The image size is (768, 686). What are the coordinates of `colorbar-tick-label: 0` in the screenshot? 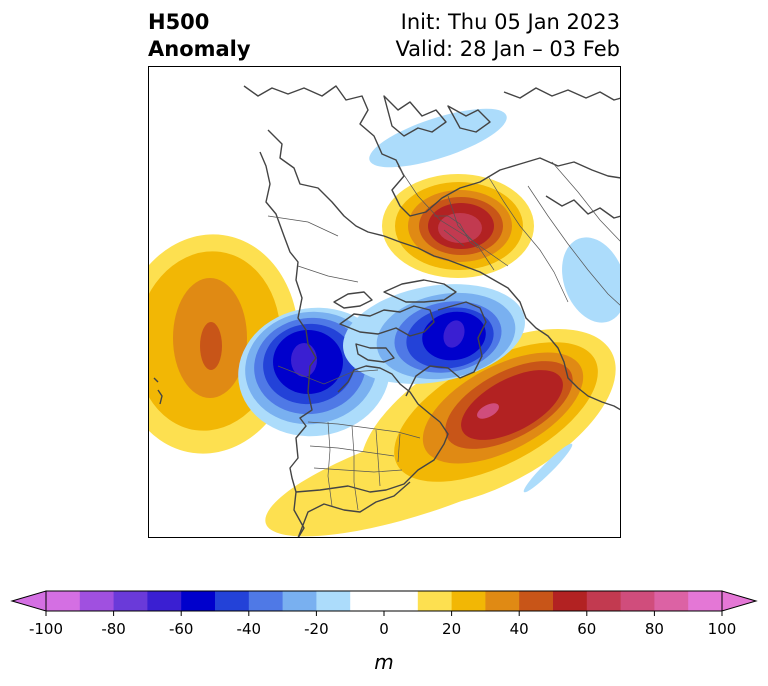 It's located at (384, 629).